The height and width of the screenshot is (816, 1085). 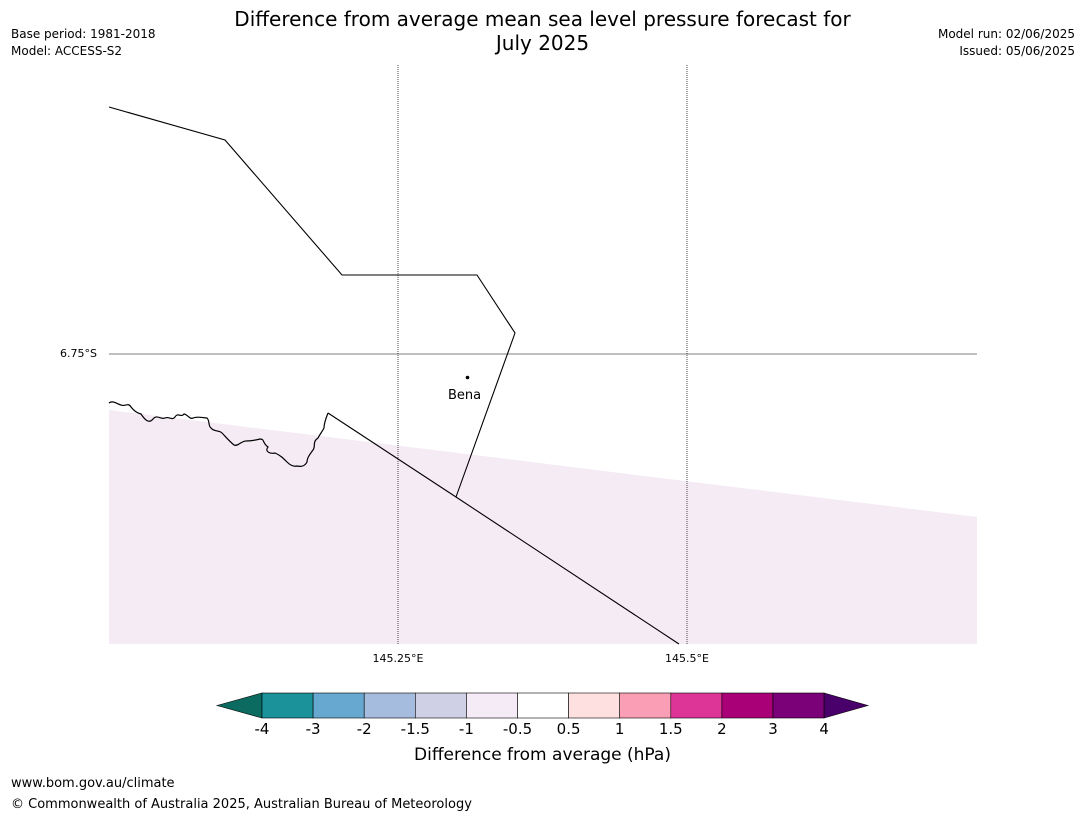 I want to click on model-run-text: Model run: 02/06/2025, so click(x=1006, y=34).